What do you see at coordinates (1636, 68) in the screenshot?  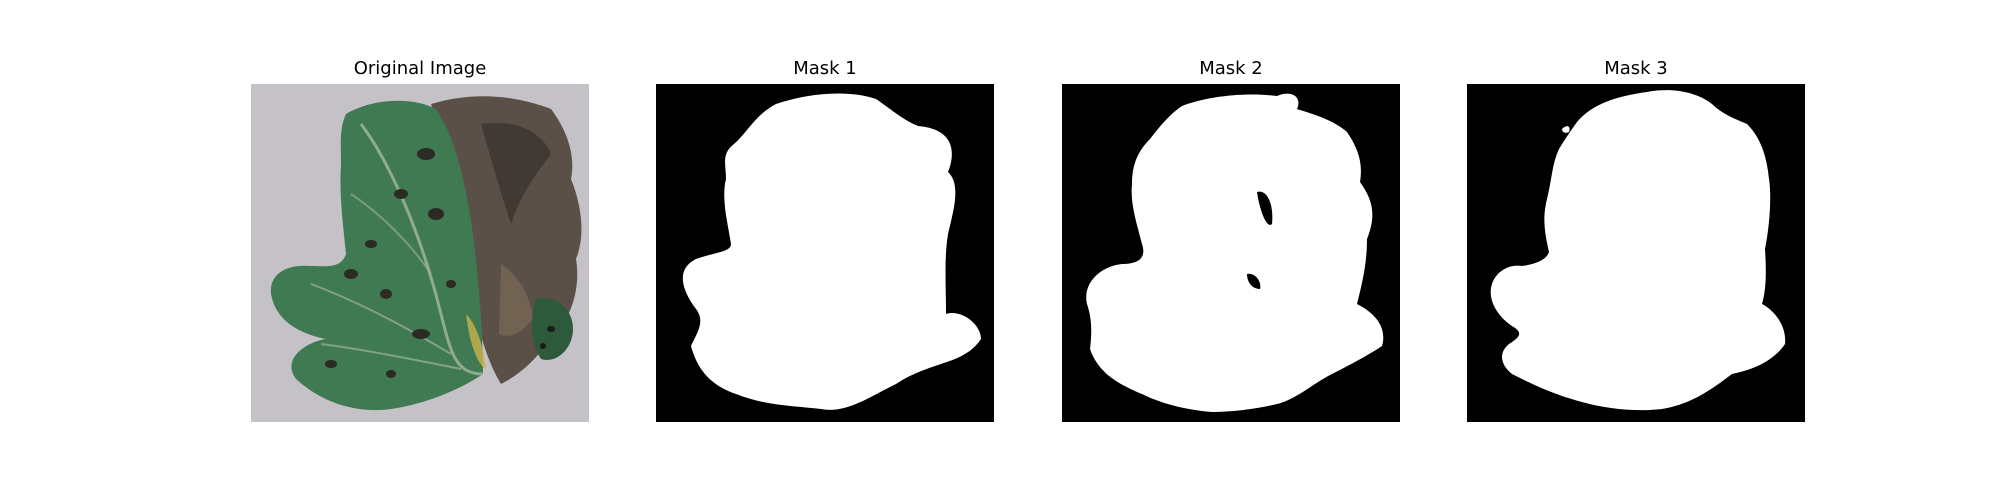 I see `mask-3-title: Mask 3` at bounding box center [1636, 68].